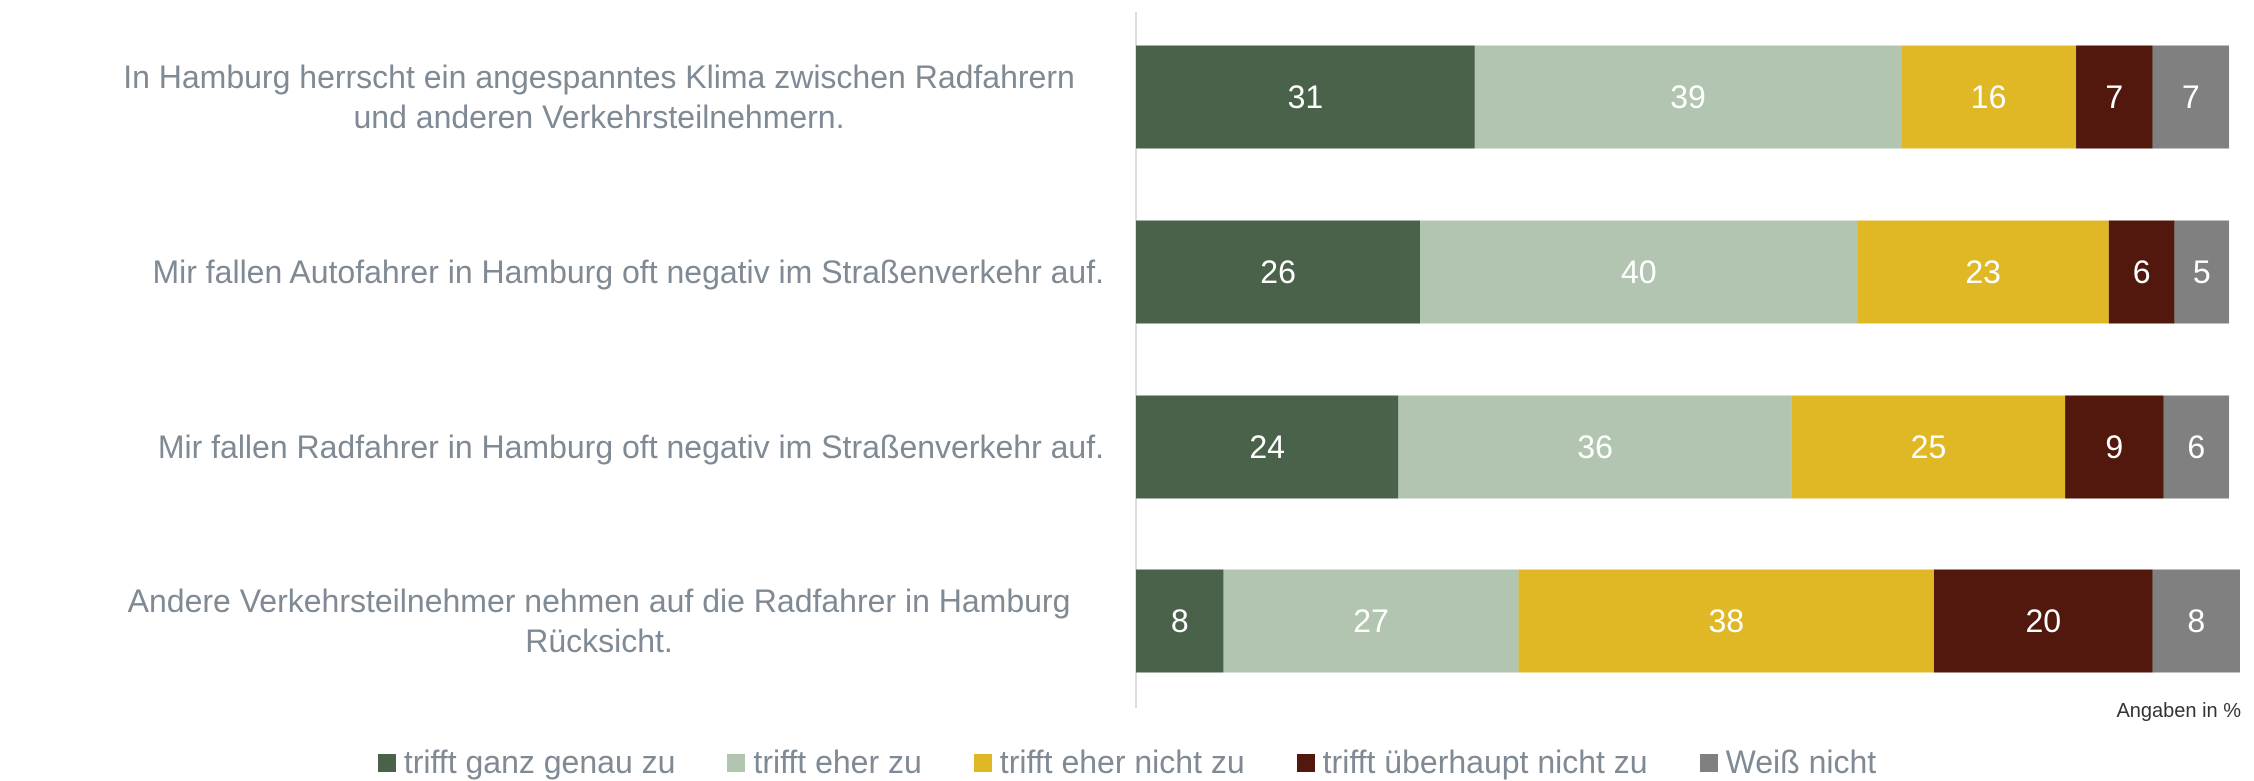  What do you see at coordinates (539, 762) in the screenshot?
I see `legend-label: trifft ganz genau zu` at bounding box center [539, 762].